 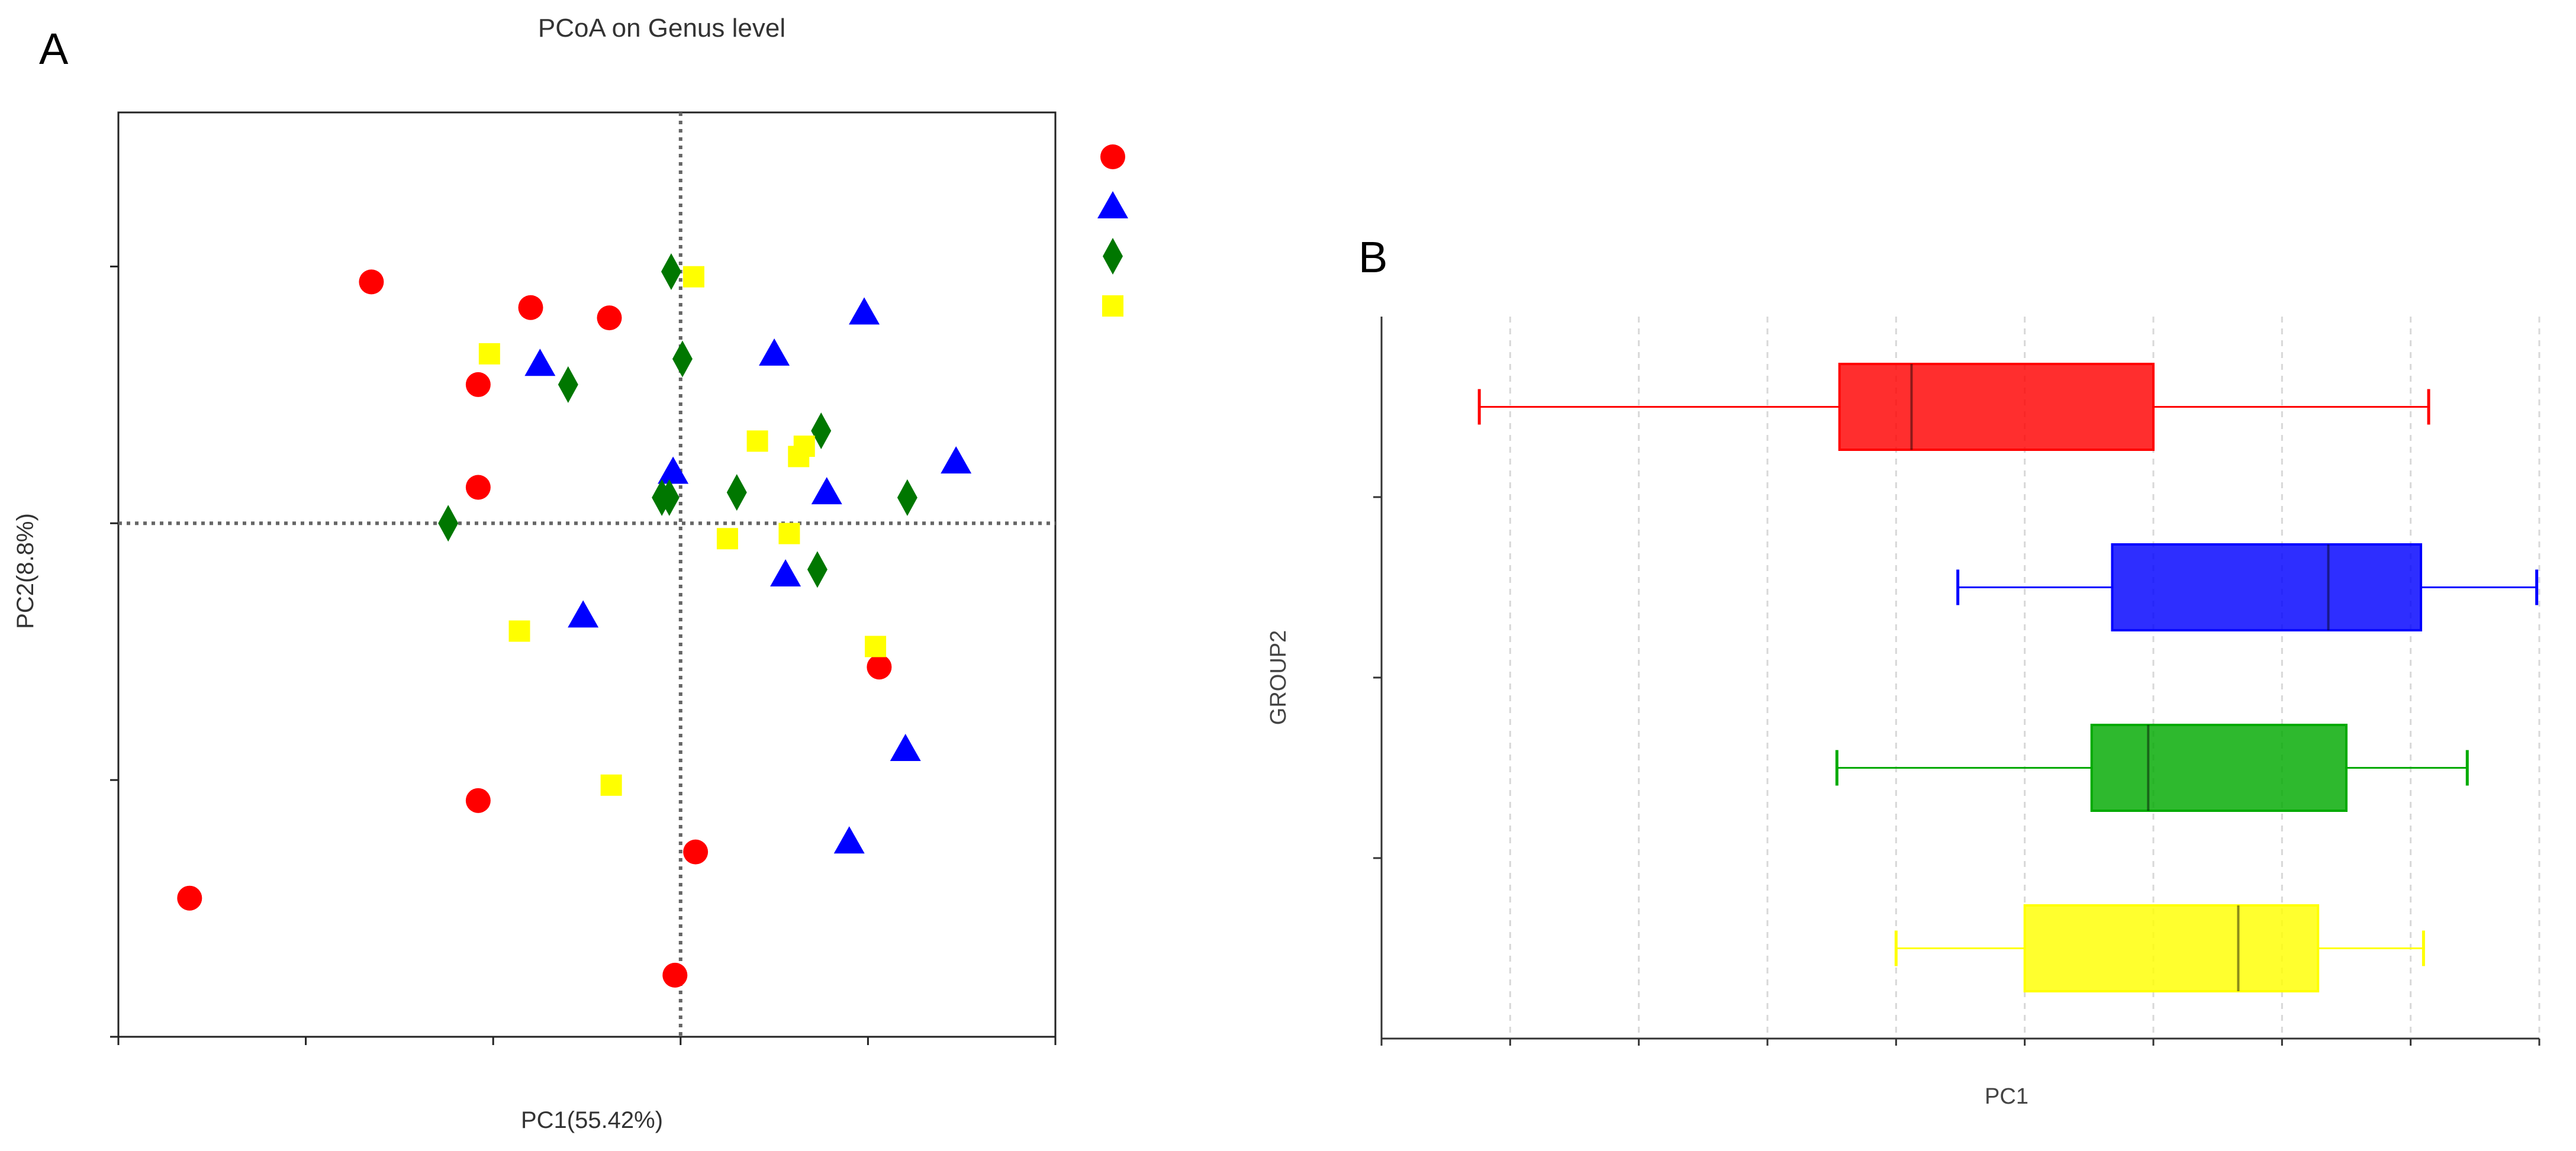 What do you see at coordinates (1112, 230) in the screenshot?
I see `pcoa-legend` at bounding box center [1112, 230].